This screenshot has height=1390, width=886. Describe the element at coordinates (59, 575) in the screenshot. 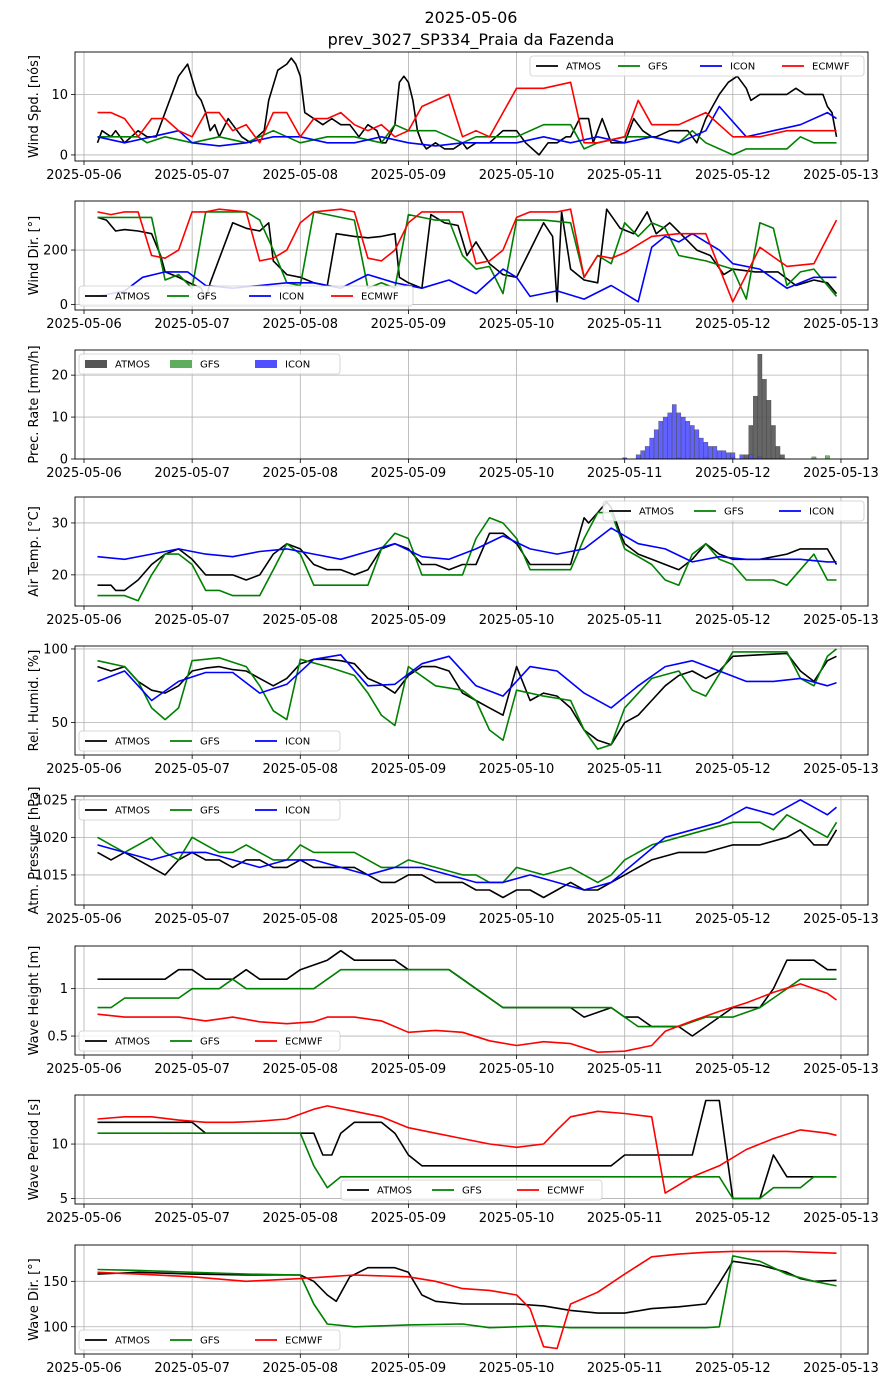

I see `y-tick-label: 20` at that location.